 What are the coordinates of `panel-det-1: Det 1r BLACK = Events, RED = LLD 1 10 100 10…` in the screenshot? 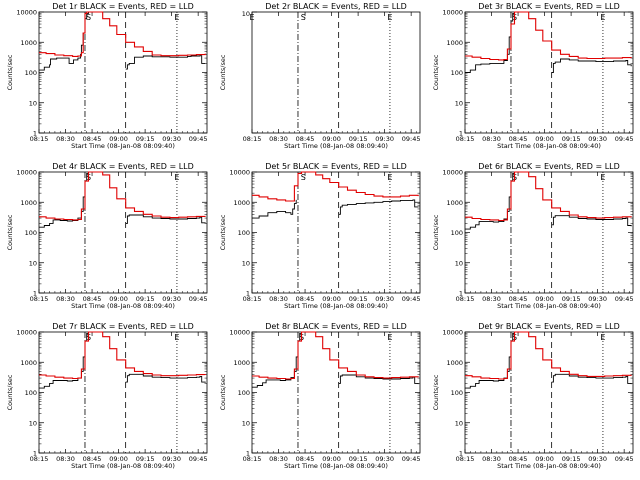 It's located at (107, 76).